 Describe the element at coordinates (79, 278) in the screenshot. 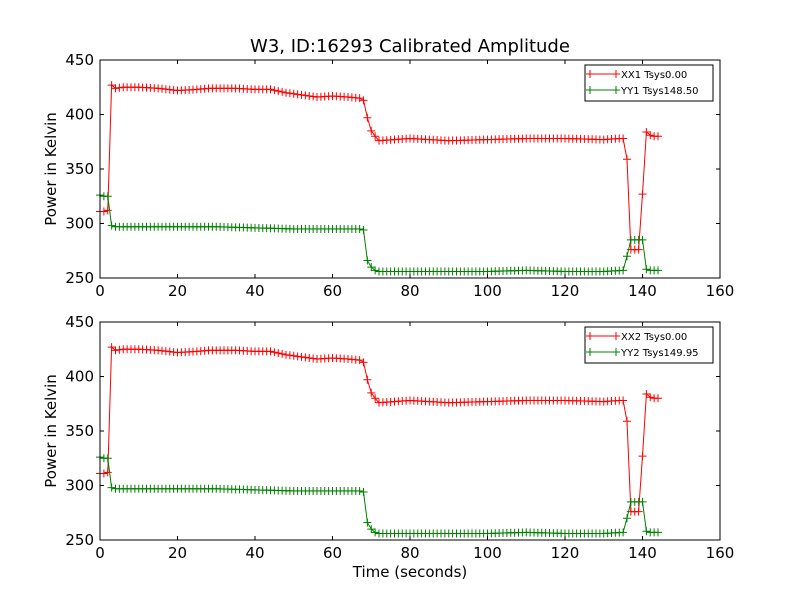

I see `y-tick-label: 250` at that location.